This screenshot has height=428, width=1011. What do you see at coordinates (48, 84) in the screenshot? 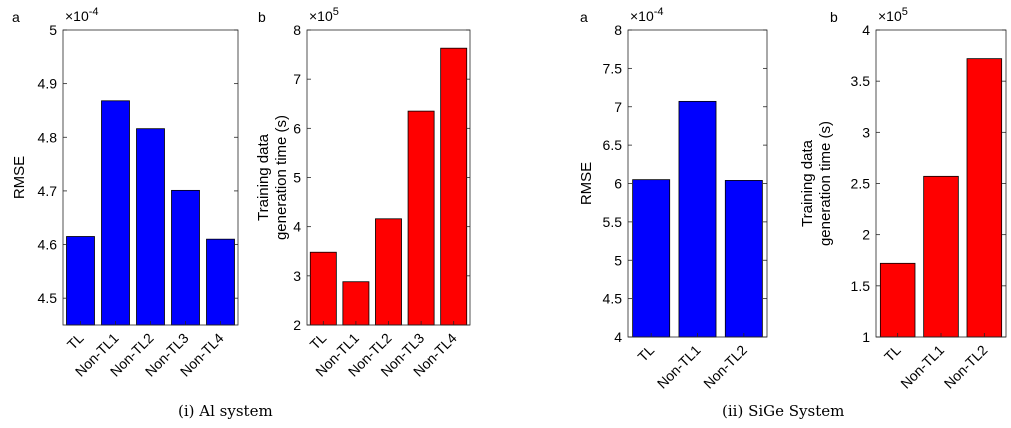
I see `y-tick-label: 4.9` at bounding box center [48, 84].